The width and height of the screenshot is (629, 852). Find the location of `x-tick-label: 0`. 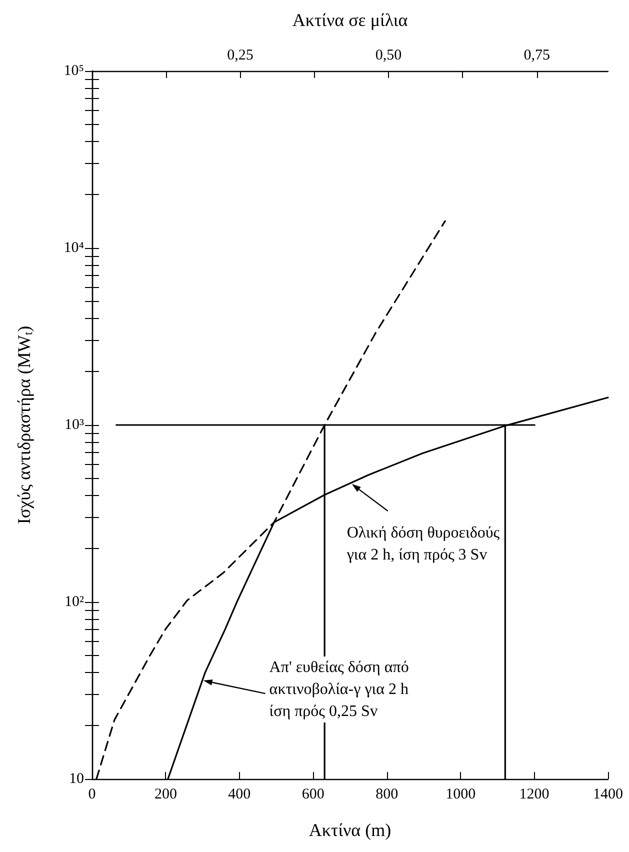

x-tick-label: 0 is located at coordinates (92, 794).